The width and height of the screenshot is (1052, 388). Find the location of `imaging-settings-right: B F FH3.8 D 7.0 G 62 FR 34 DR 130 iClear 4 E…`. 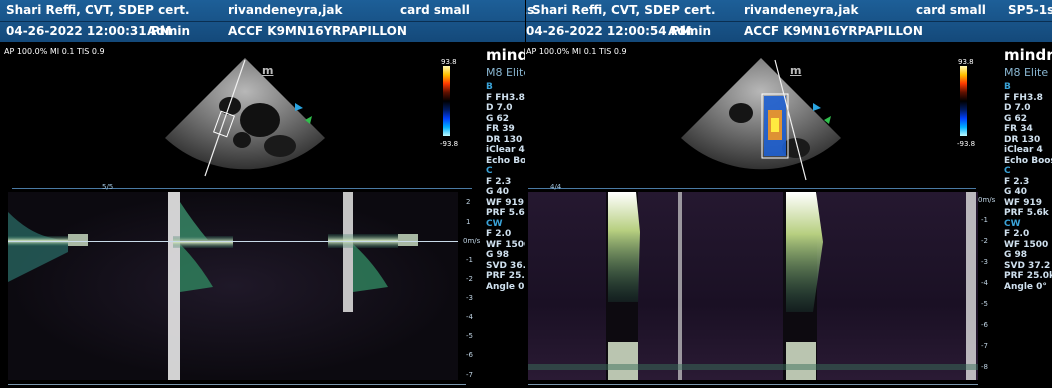

imaging-settings-right: B F FH3.8 D 7.0 G 62 FR 34 DR 130 iClear 4 E… is located at coordinates (1028, 187).